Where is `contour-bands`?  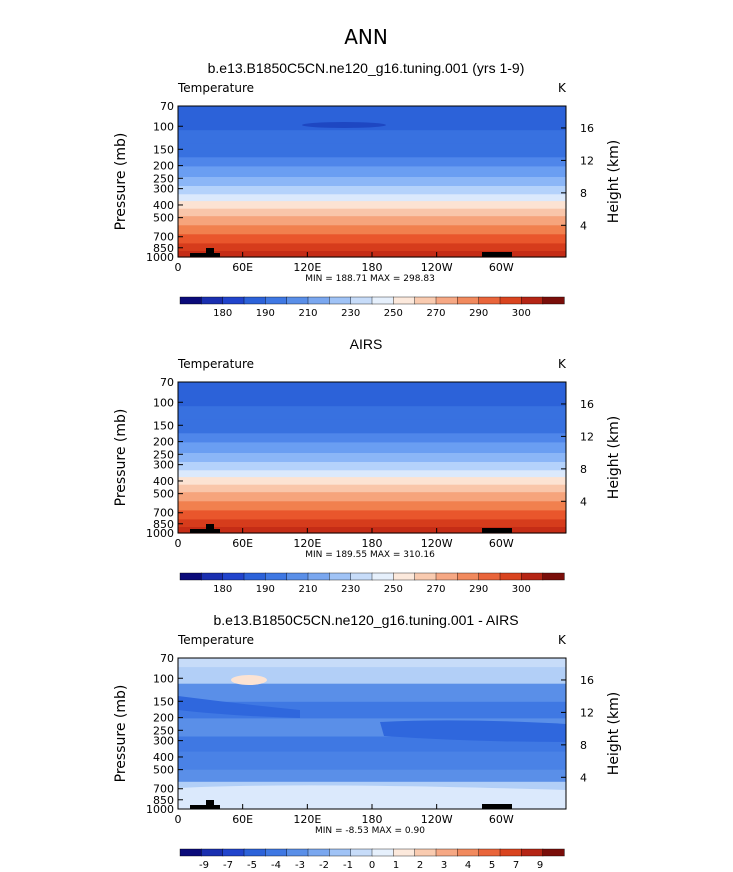 contour-bands is located at coordinates (372, 182).